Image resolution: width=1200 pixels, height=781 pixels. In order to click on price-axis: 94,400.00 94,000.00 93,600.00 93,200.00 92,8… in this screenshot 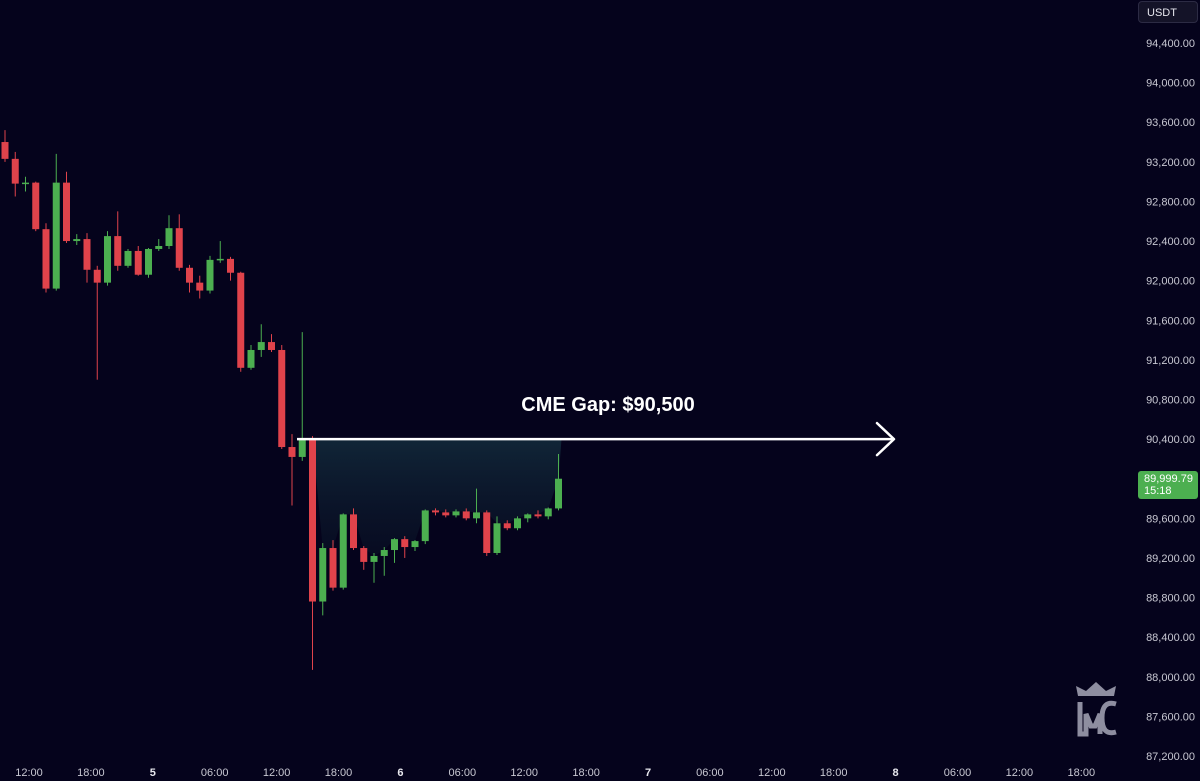, I will do `click(1170, 400)`.